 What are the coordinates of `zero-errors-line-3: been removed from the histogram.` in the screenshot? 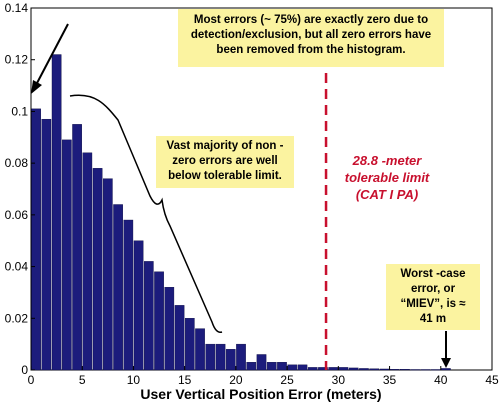 It's located at (311, 50).